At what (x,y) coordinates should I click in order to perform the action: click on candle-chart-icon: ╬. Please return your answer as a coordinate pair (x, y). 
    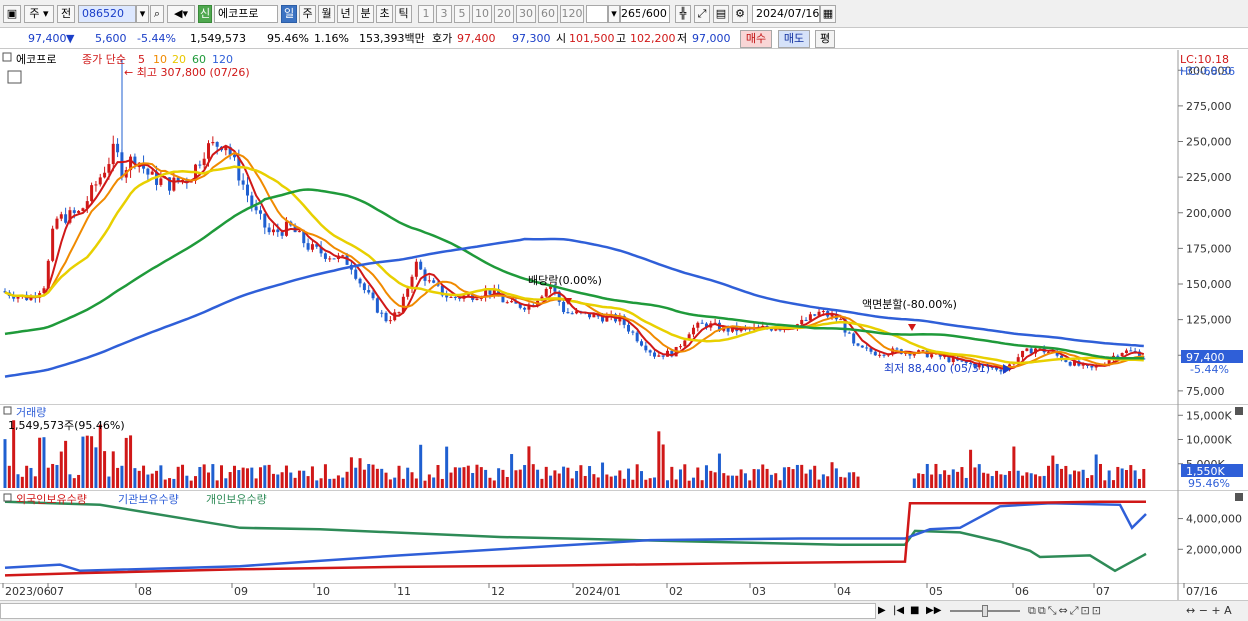
    Looking at the image, I should click on (683, 14).